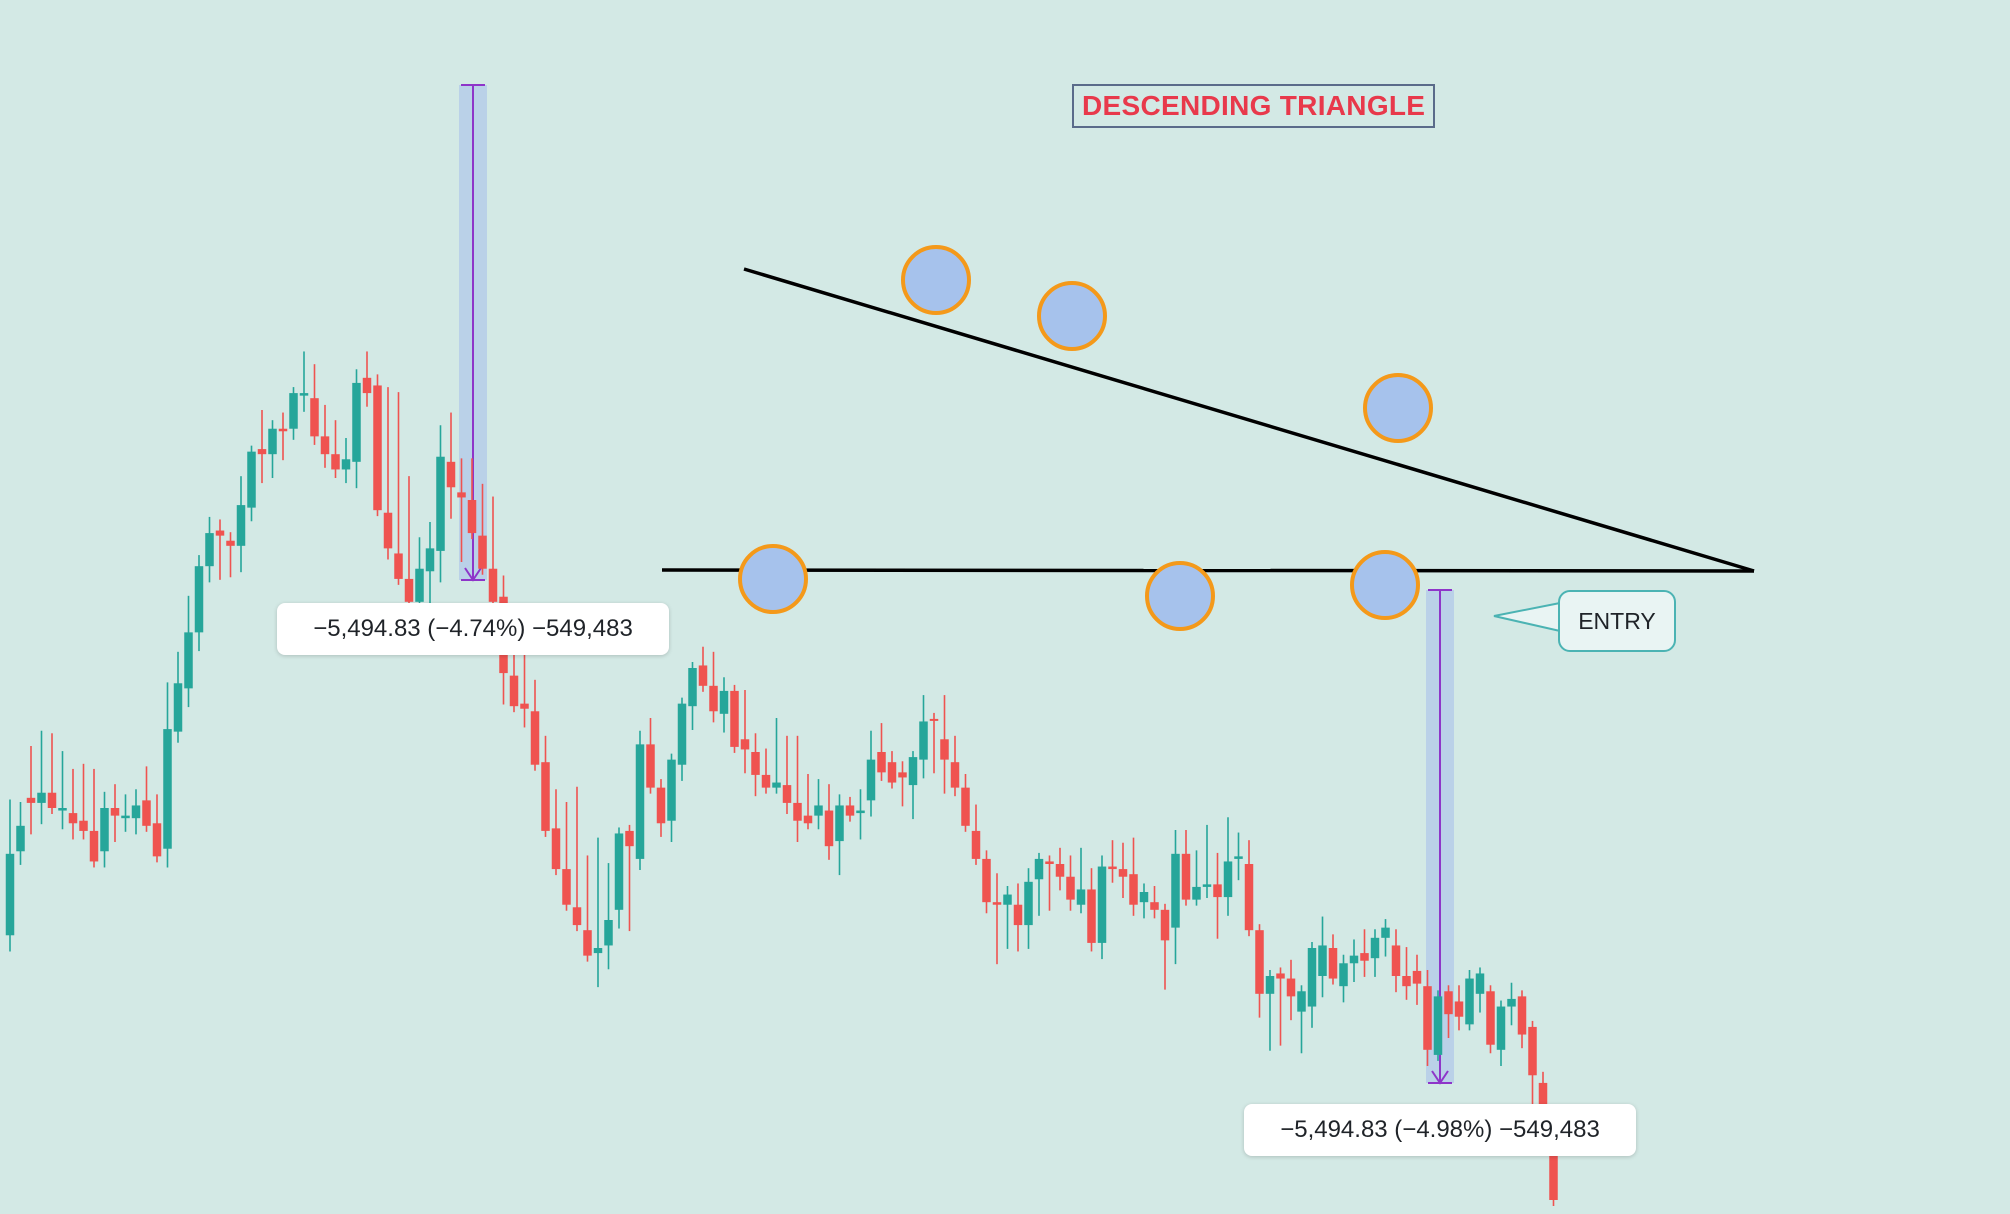 This screenshot has width=2010, height=1214. Describe the element at coordinates (473, 574) in the screenshot. I see `measure-arrowhead` at that location.